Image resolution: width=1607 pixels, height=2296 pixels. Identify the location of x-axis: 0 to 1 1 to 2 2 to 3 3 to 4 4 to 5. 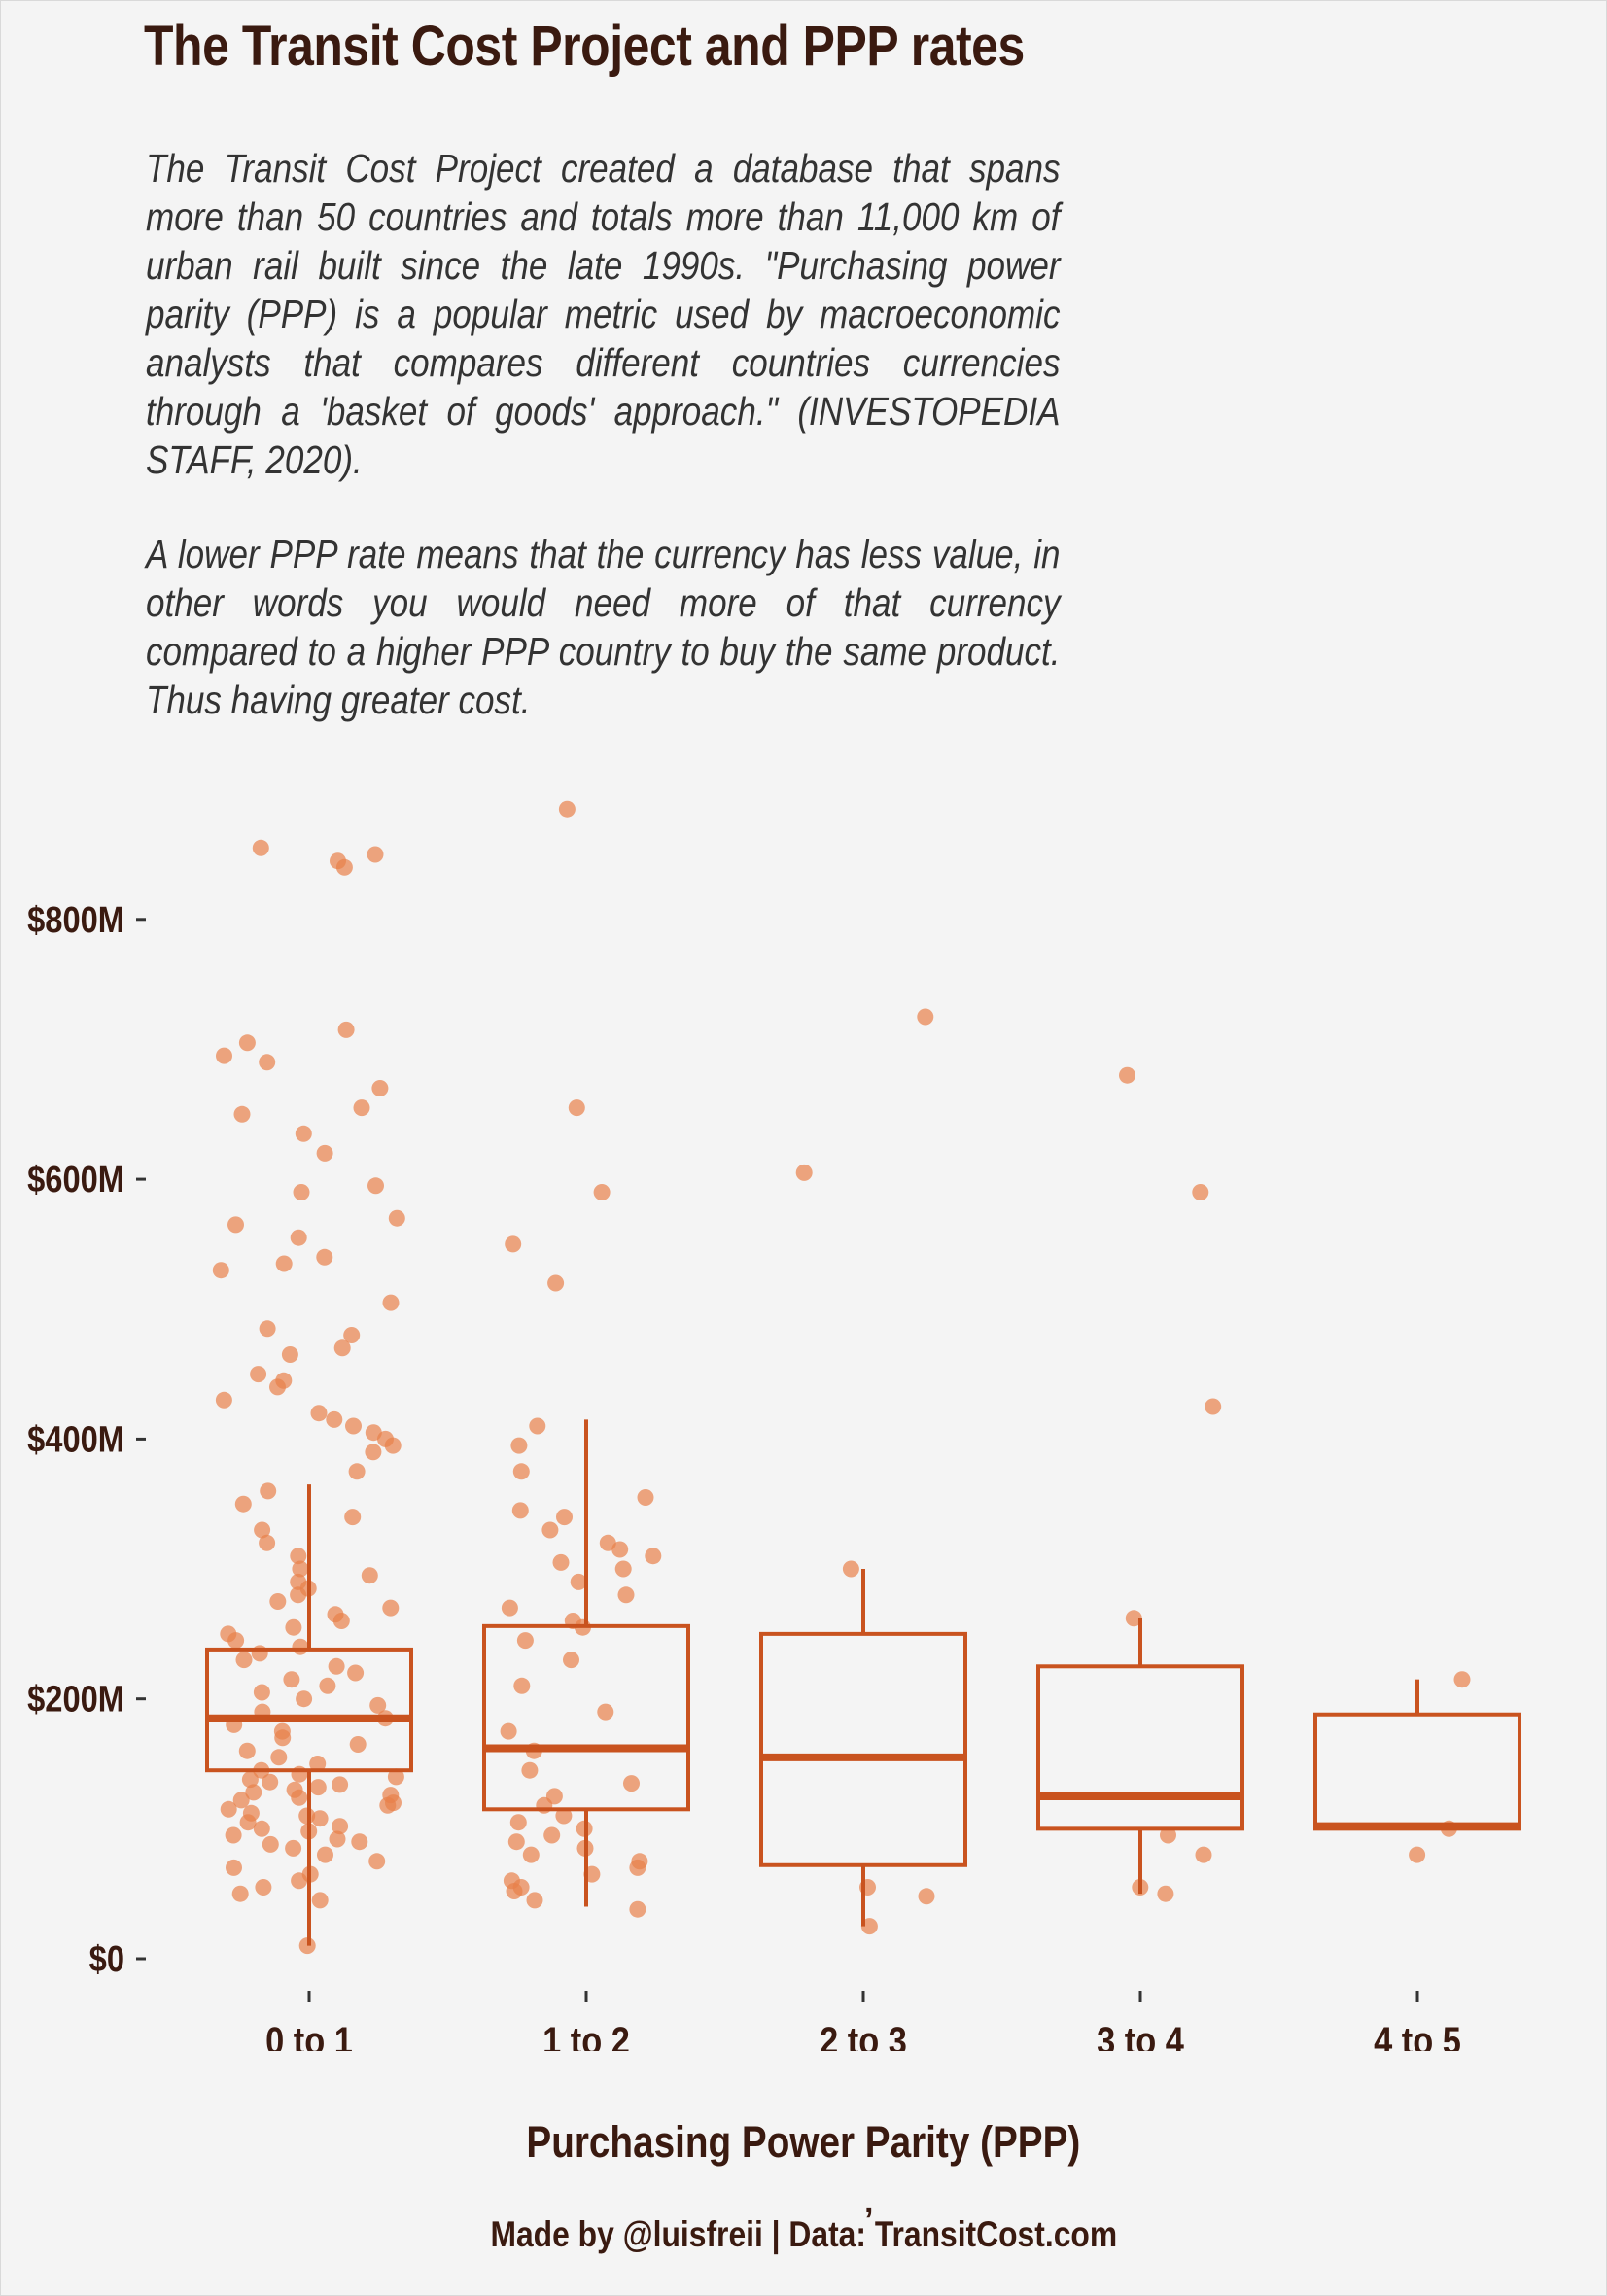
(863, 2021).